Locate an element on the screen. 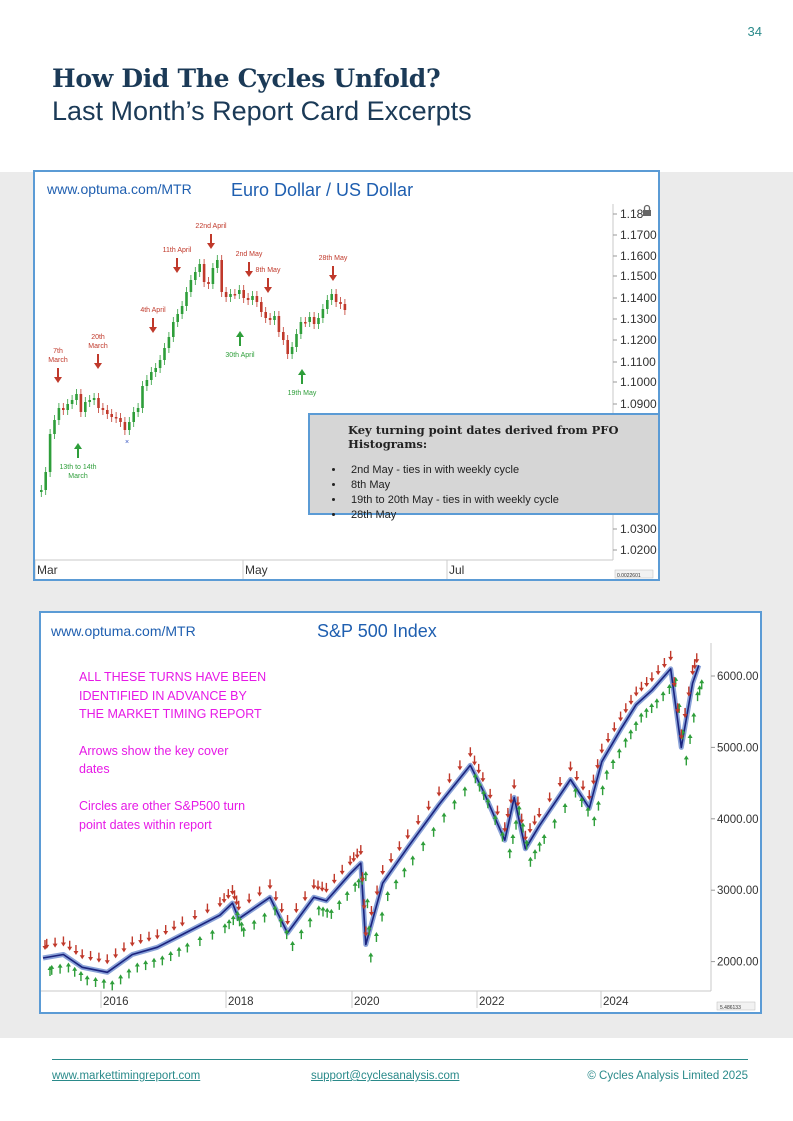  sp500-note: THE MARKET TIMING REPORT is located at coordinates (170, 714).